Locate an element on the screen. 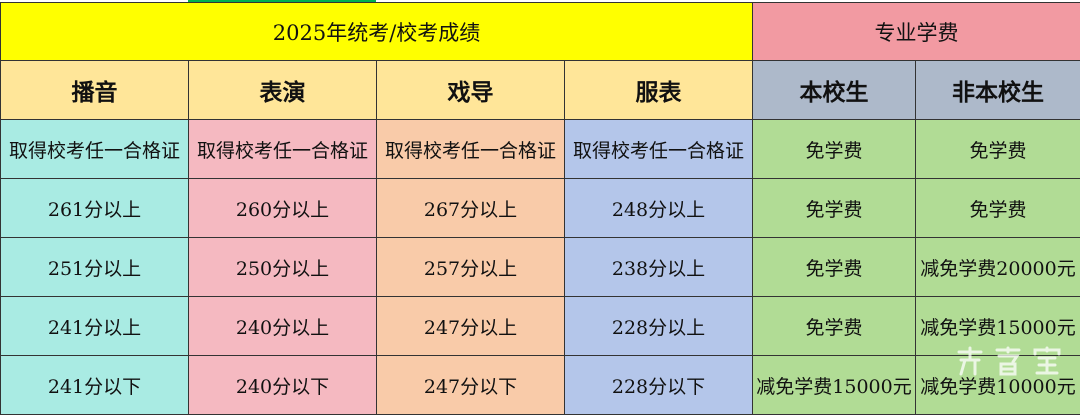 Image resolution: width=1080 pixels, height=418 pixels. table-row: 251分以上 250分以上 257分以上 238分以上 免学费 减免学费20000元 is located at coordinates (540, 267).